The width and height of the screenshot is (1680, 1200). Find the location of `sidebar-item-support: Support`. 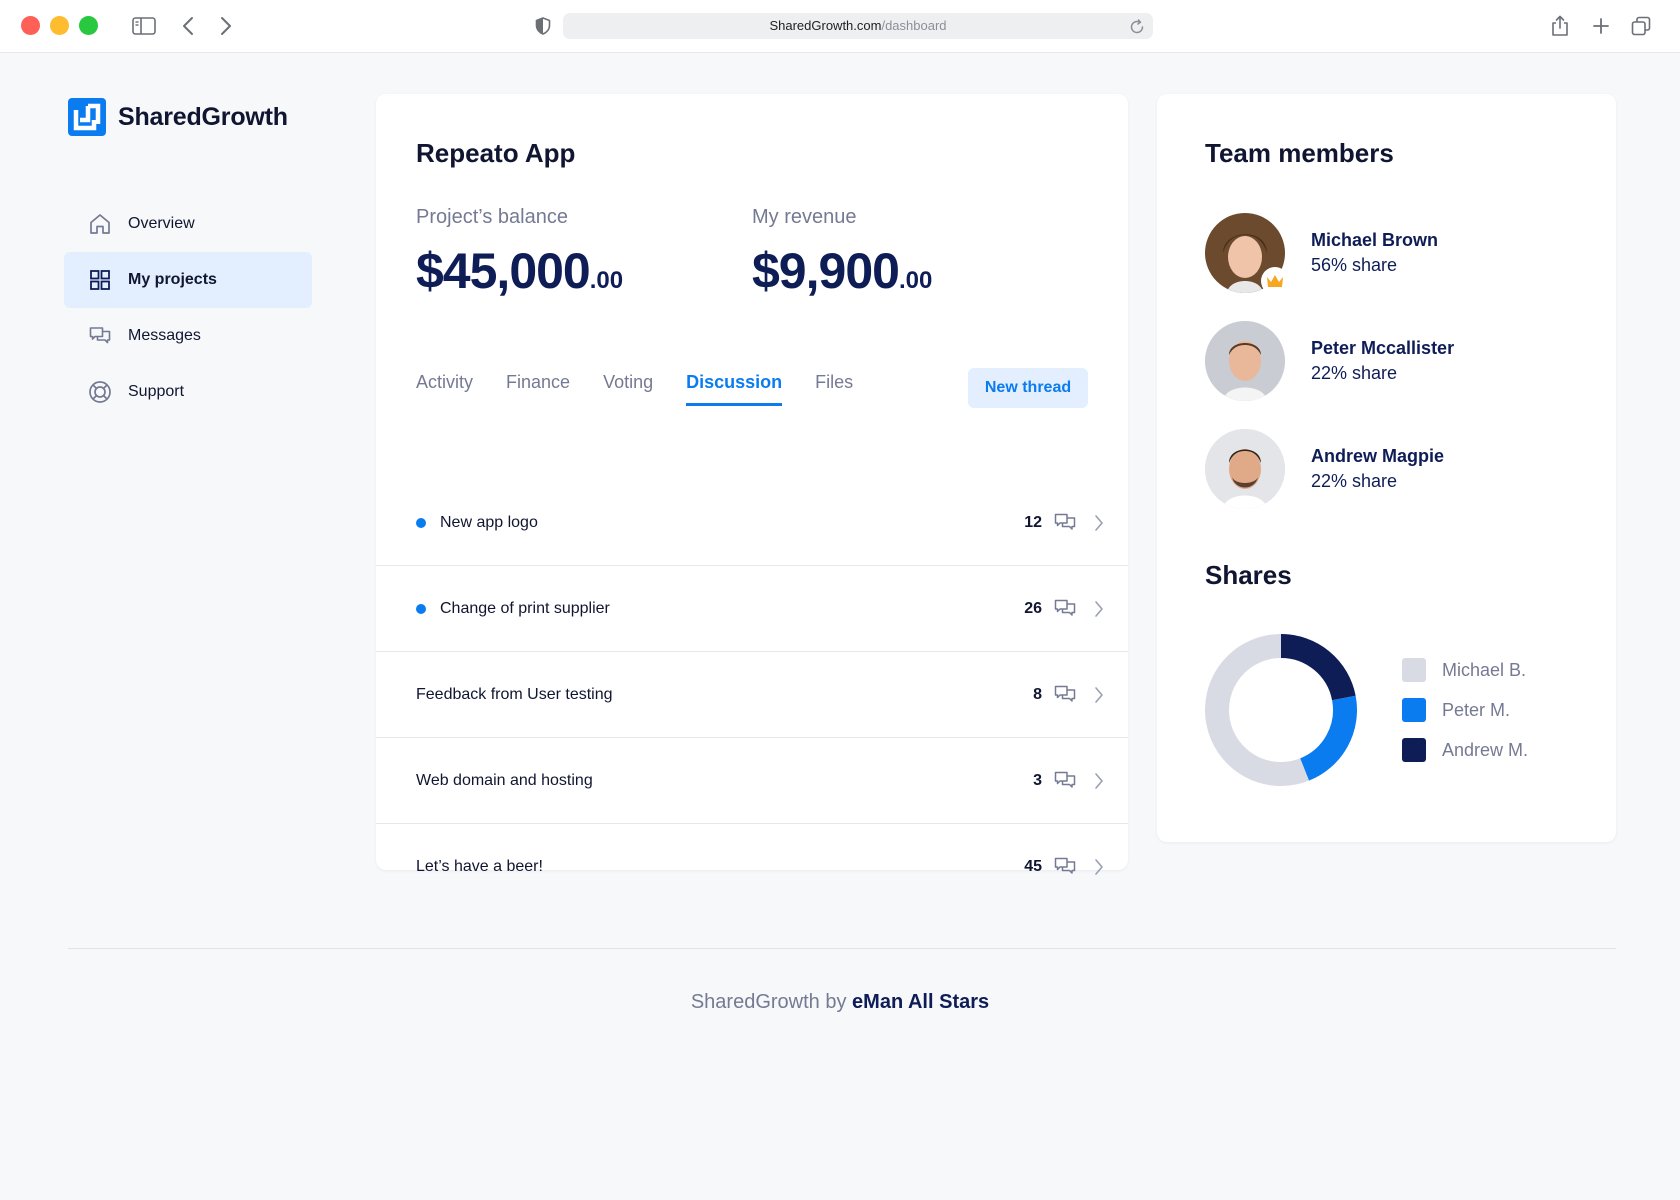

sidebar-item-support: Support is located at coordinates (188, 392).